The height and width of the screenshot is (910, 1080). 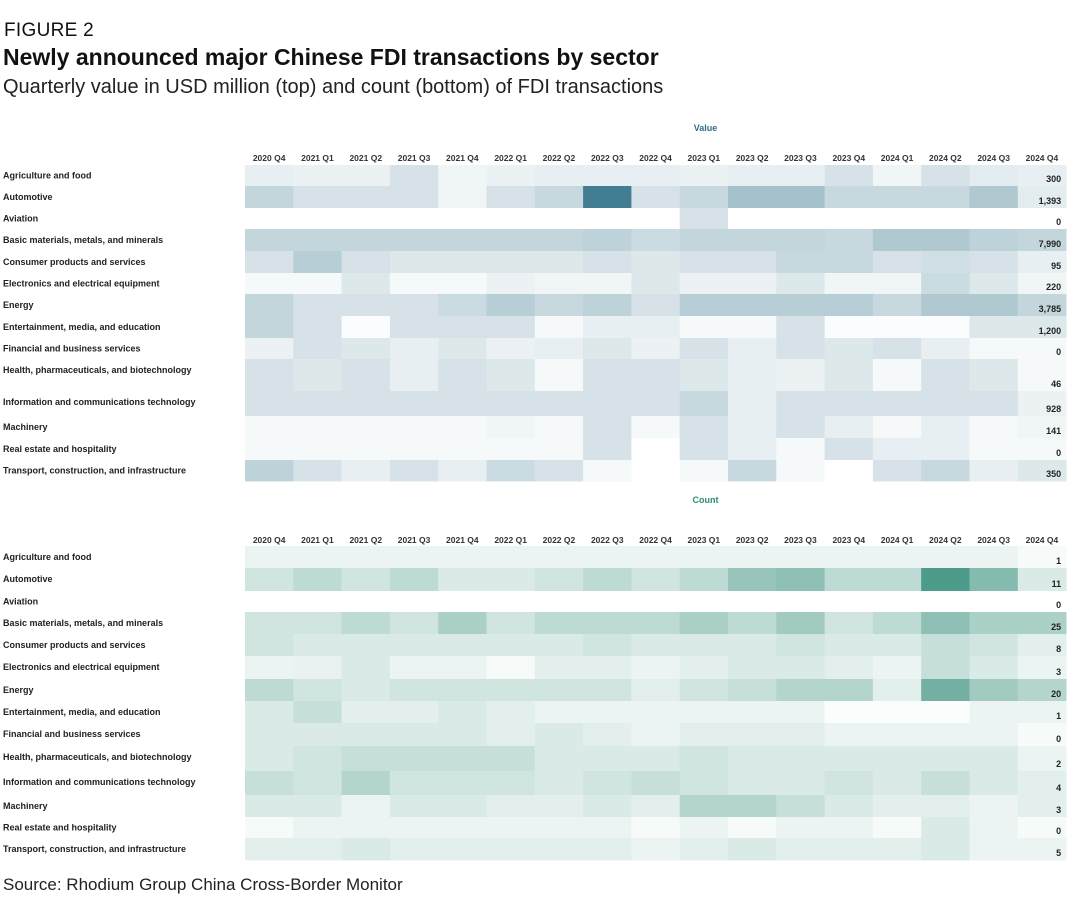 What do you see at coordinates (317, 158) in the screenshot?
I see `column-header: 2021 Q1` at bounding box center [317, 158].